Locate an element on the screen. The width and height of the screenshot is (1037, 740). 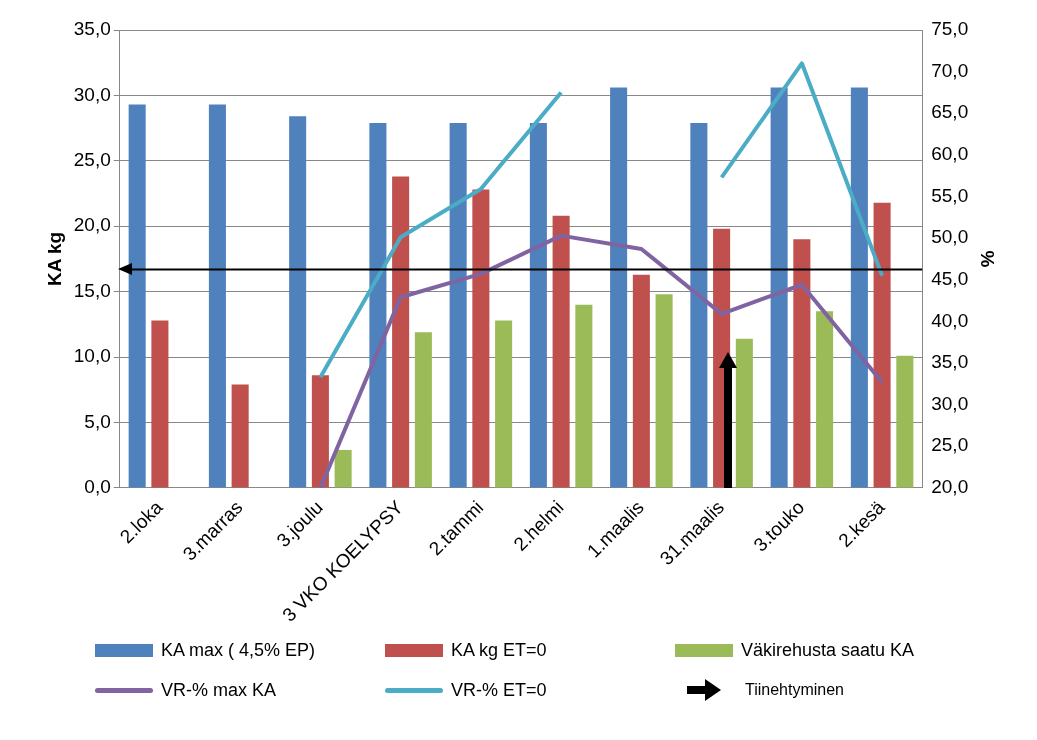
y-tick-label: 10,0 is located at coordinates (92, 356).